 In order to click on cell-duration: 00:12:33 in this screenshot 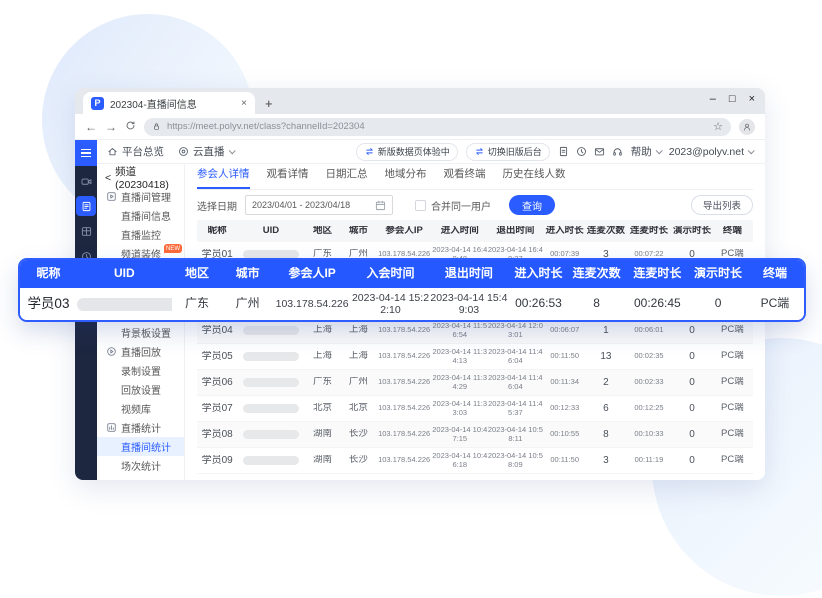, I will do `click(565, 408)`.